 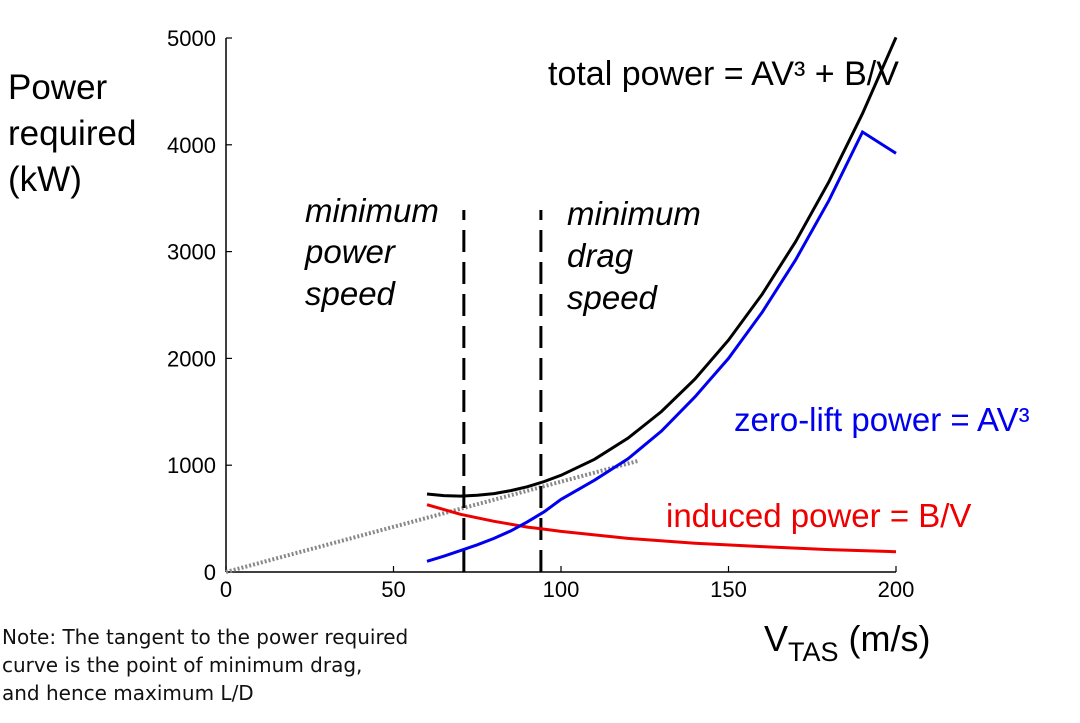 What do you see at coordinates (561, 589) in the screenshot?
I see `x-tick-label: 100` at bounding box center [561, 589].